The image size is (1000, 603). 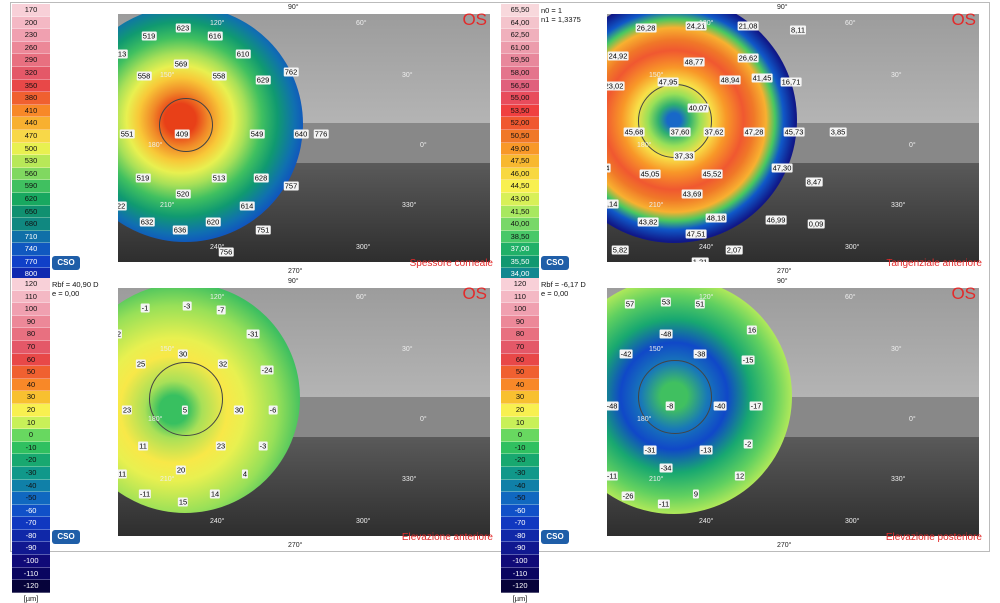 What do you see at coordinates (31, 48) in the screenshot?
I see `scale-step: 260` at bounding box center [31, 48].